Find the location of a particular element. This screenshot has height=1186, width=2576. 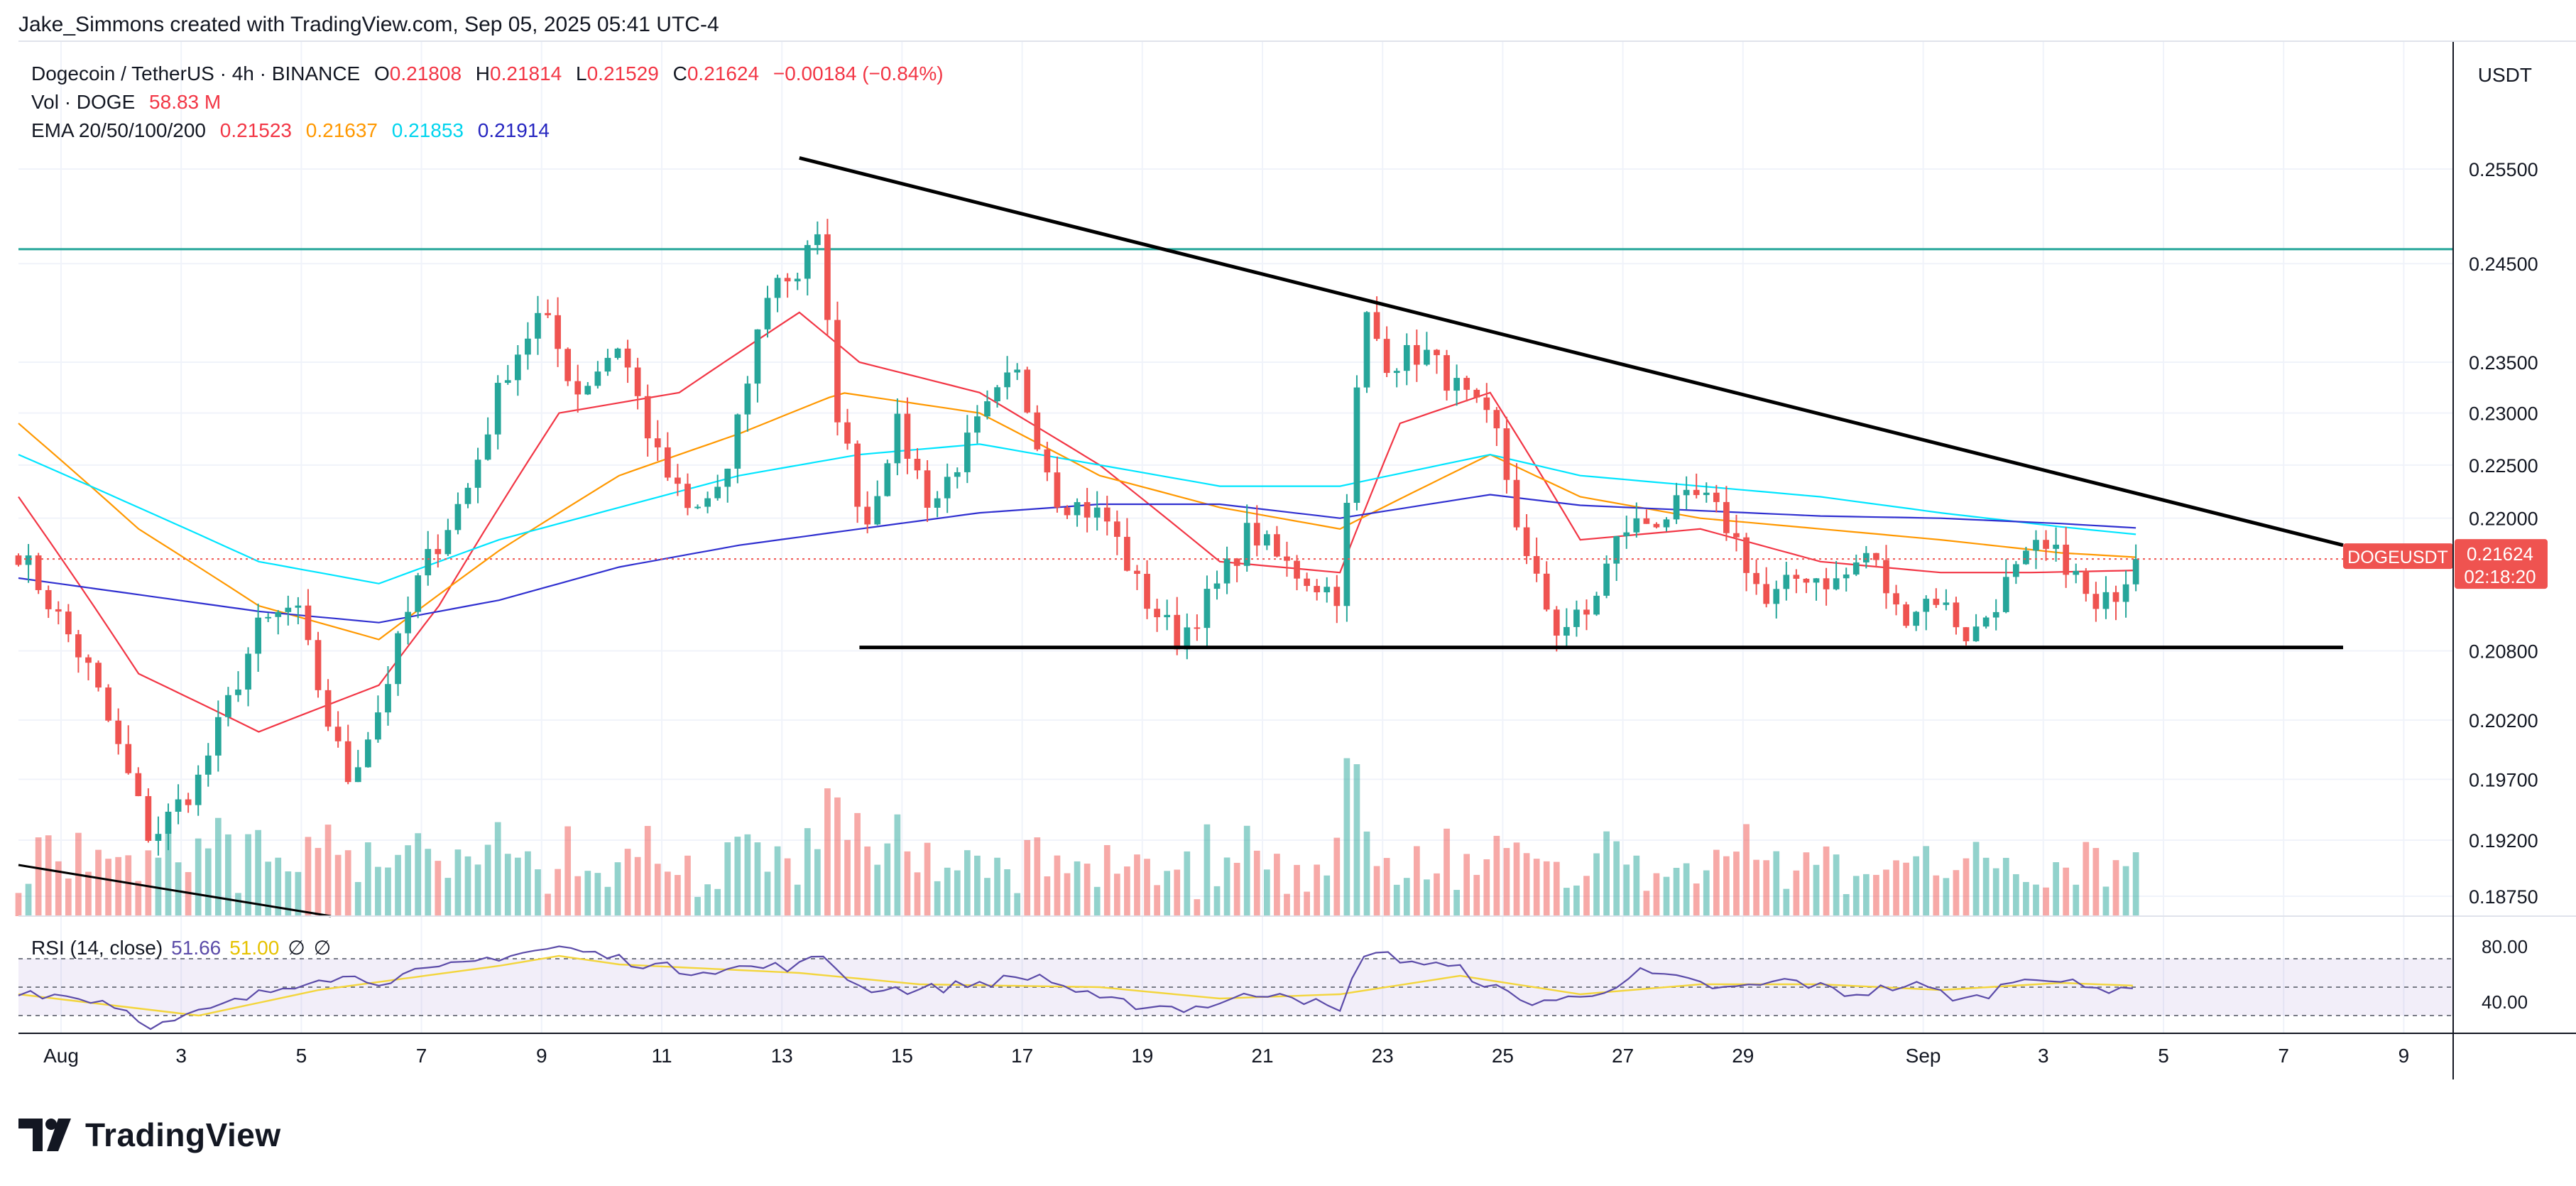

tradingview-logo: TradingView is located at coordinates (149, 1135).